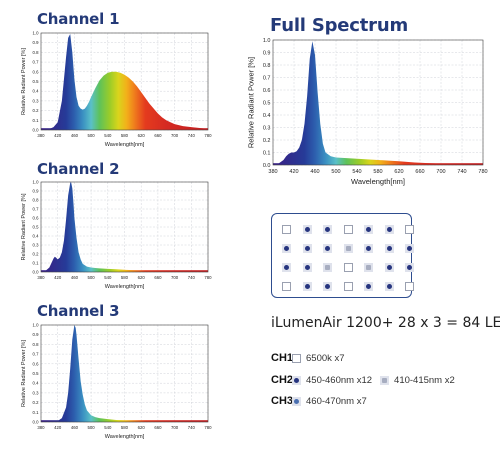  I want to click on violet-led-swatch-icon, so click(385, 380).